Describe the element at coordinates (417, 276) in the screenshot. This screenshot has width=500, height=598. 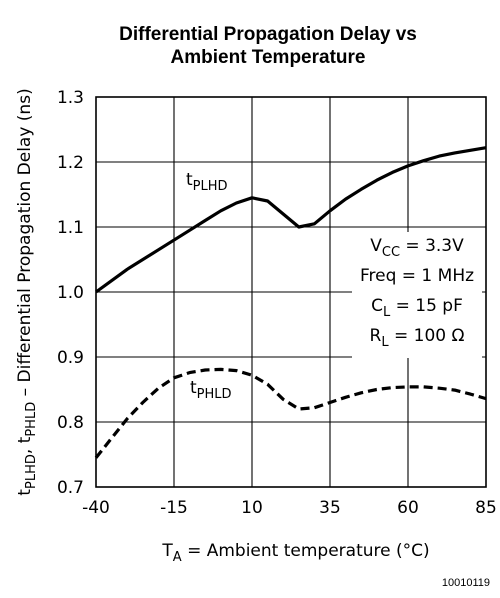
I see `annotation-freq: Freq = 1 MHz` at that location.